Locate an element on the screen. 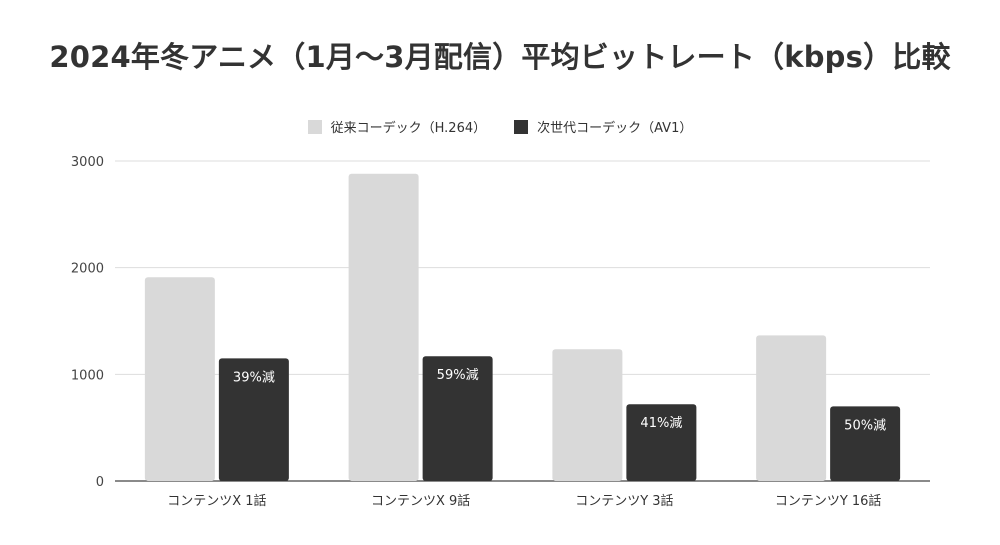  y-axis: 0 1000 2000 3000 is located at coordinates (87, 322).